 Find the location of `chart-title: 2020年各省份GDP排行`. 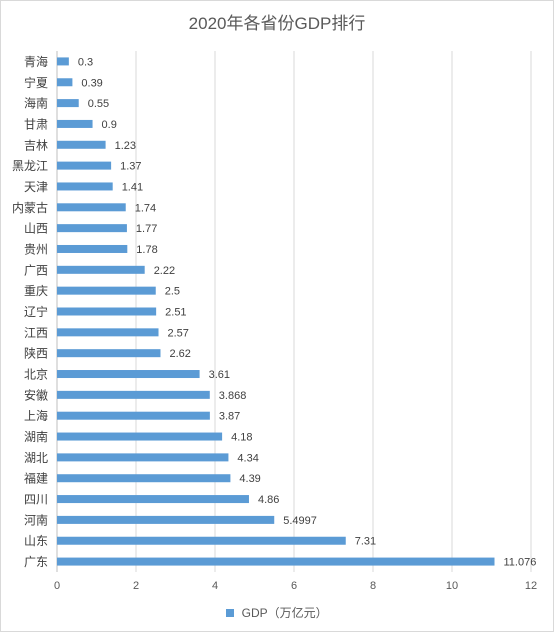

chart-title: 2020年各省份GDP排行 is located at coordinates (277, 23).